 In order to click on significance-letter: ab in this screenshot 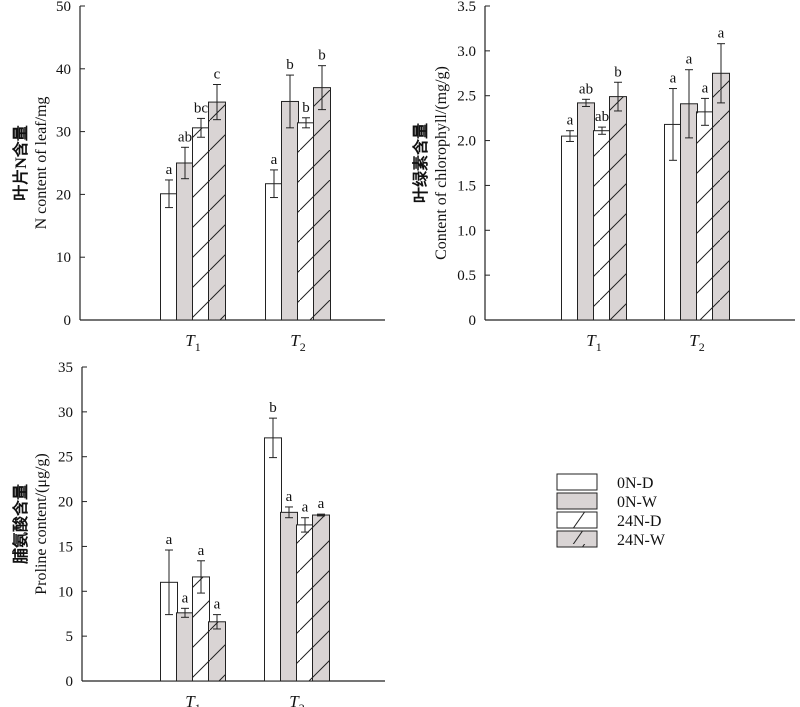, I will do `click(602, 117)`.